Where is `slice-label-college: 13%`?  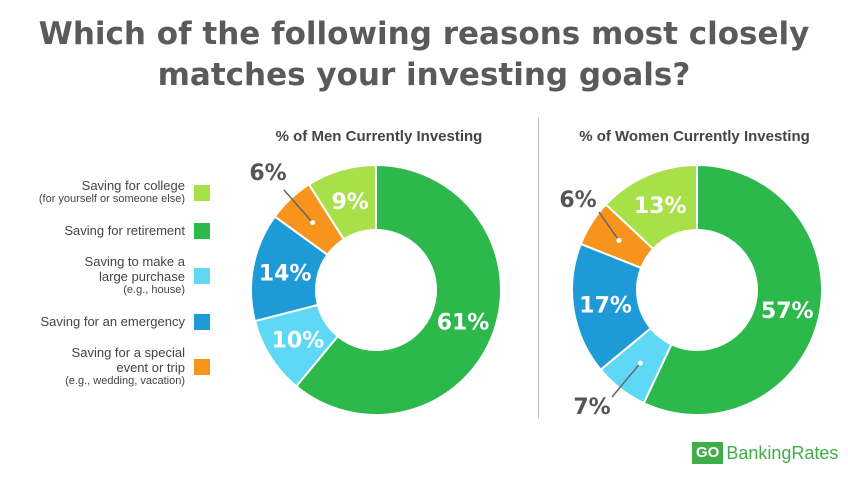
slice-label-college: 13% is located at coordinates (660, 206).